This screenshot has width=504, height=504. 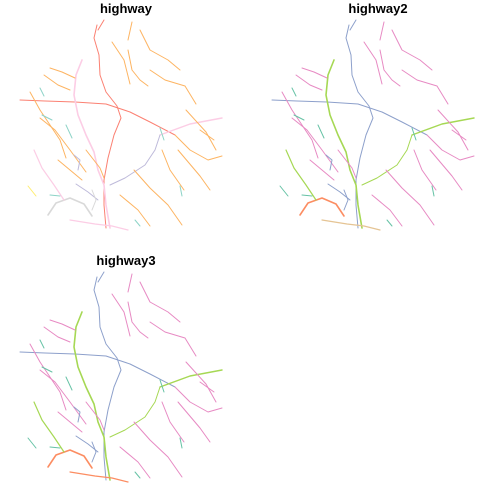 I want to click on panel-title: highway, so click(x=125, y=8).